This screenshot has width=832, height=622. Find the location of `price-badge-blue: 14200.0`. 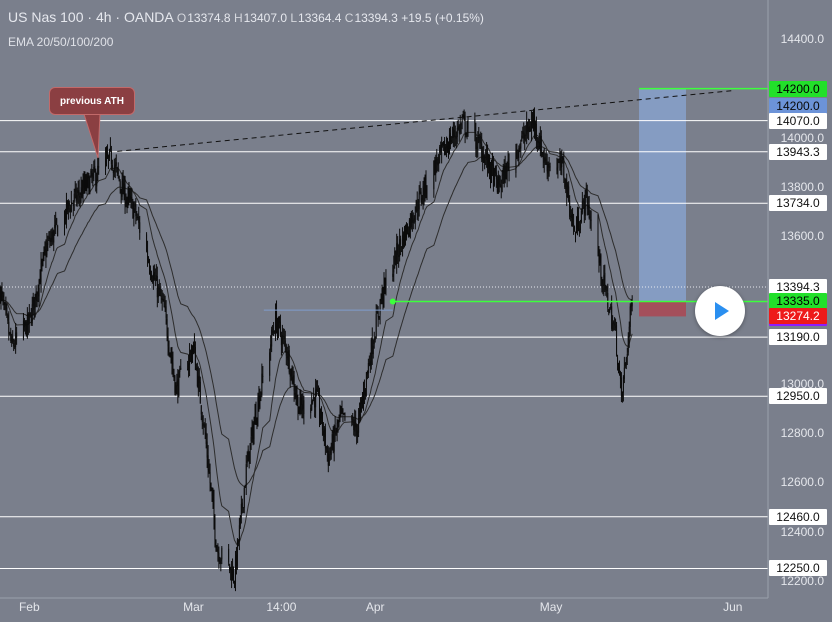

price-badge-blue: 14200.0 is located at coordinates (798, 105).